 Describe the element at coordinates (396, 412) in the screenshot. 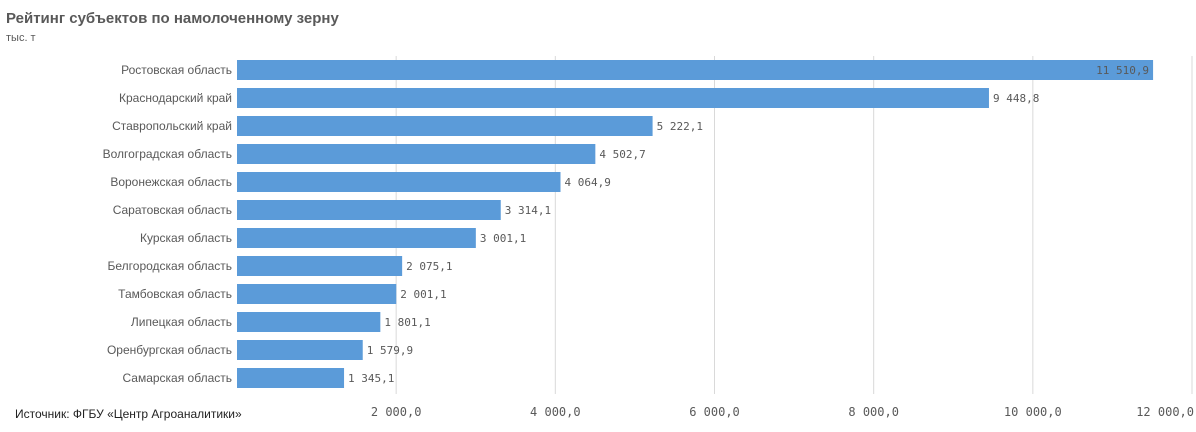

I see `x-tick-label: 2 000,0` at that location.